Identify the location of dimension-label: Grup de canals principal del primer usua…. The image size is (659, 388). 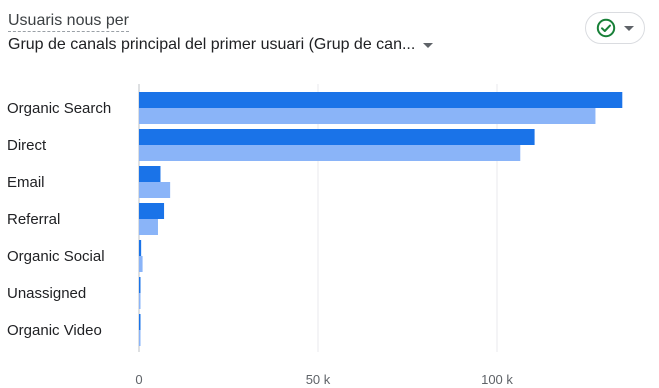
(212, 44).